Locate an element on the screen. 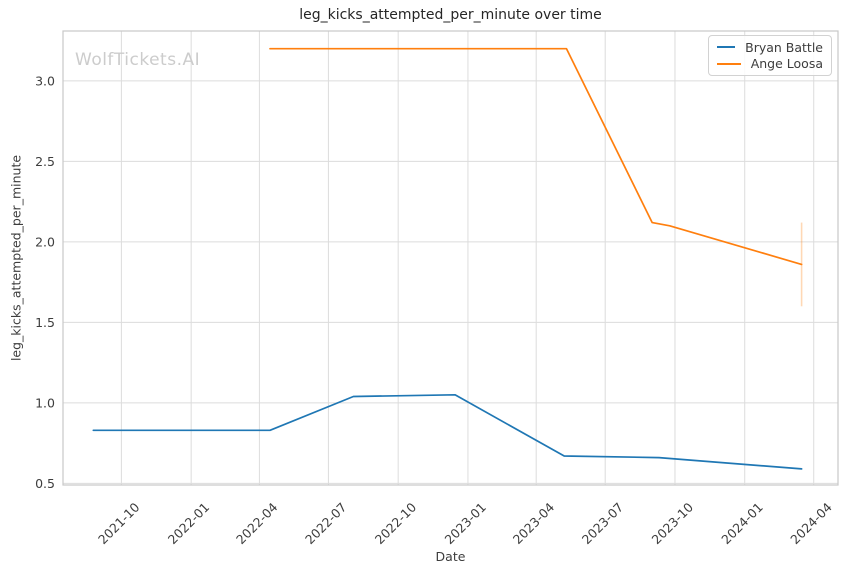  x-tick-label: 2022-01 is located at coordinates (189, 524).